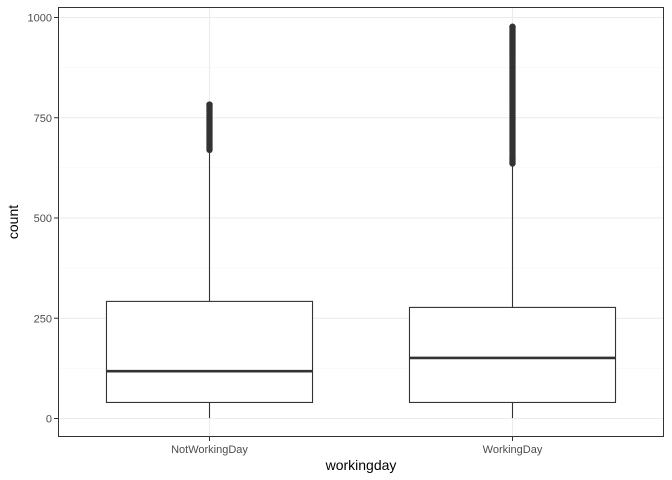  I want to click on y-axis: 0 250 500 750 1000, so click(43, 219).